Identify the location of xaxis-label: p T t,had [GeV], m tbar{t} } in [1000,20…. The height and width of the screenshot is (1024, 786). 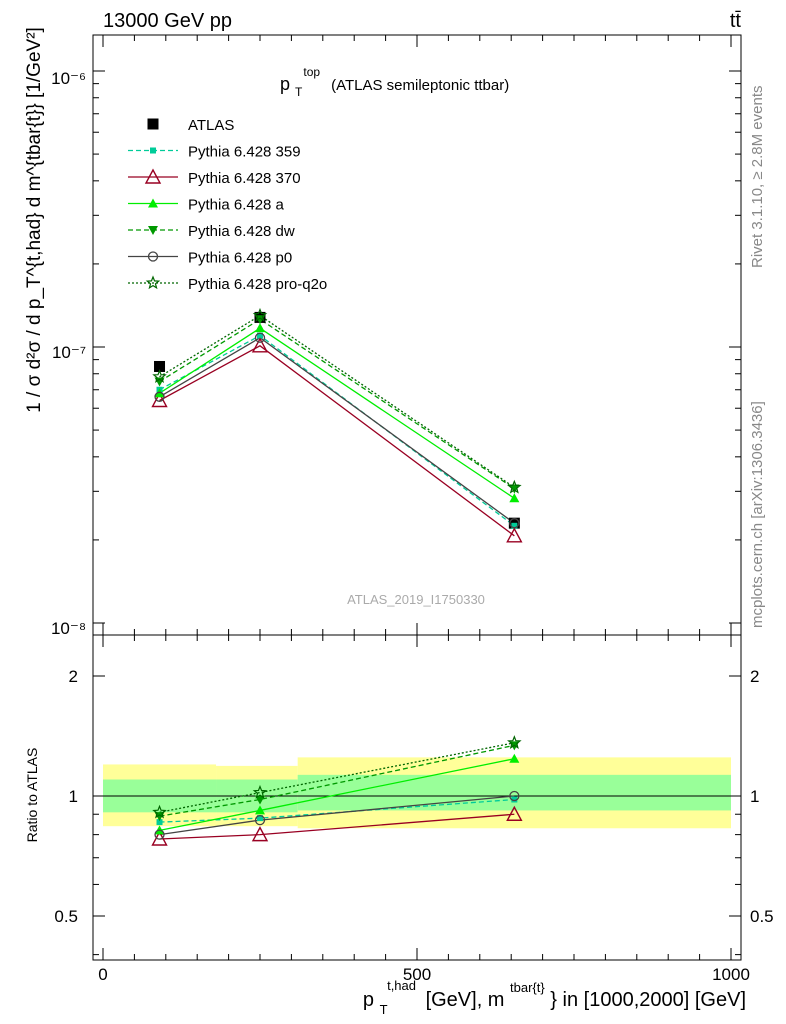
(554, 996).